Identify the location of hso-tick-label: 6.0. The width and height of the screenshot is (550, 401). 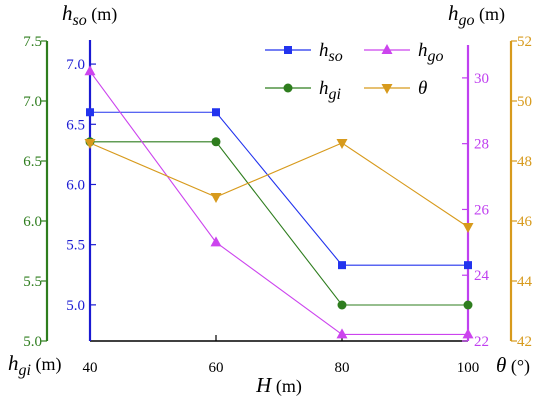
(75, 185).